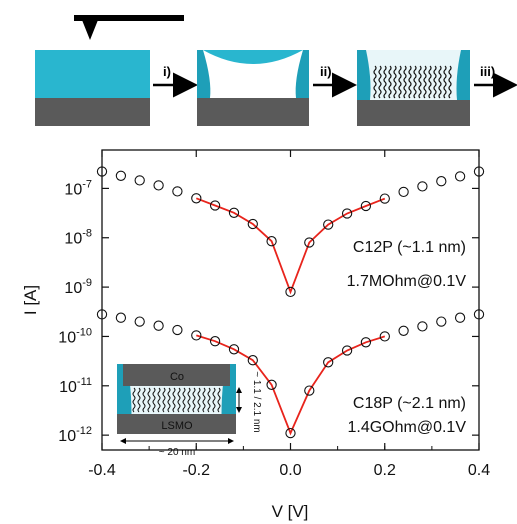 The height and width of the screenshot is (524, 517). I want to click on x-tick-label: 0.2, so click(385, 470).